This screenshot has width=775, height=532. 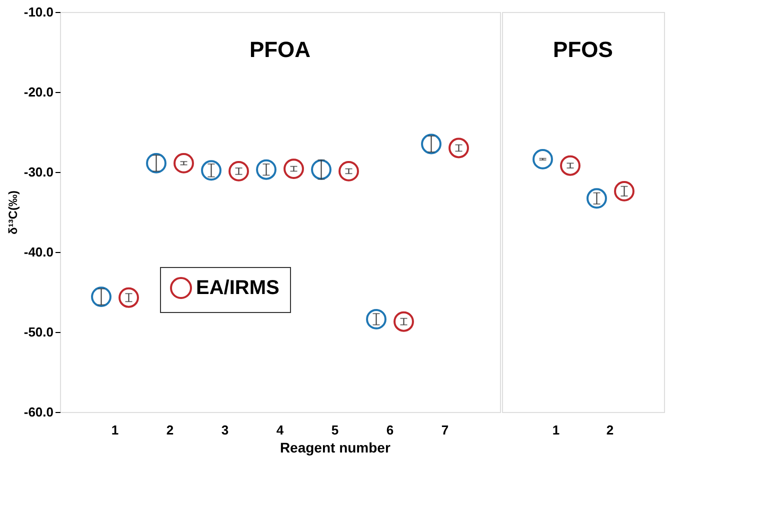 I want to click on y-axis-title: δ¹³C(‰), so click(x=13, y=212).